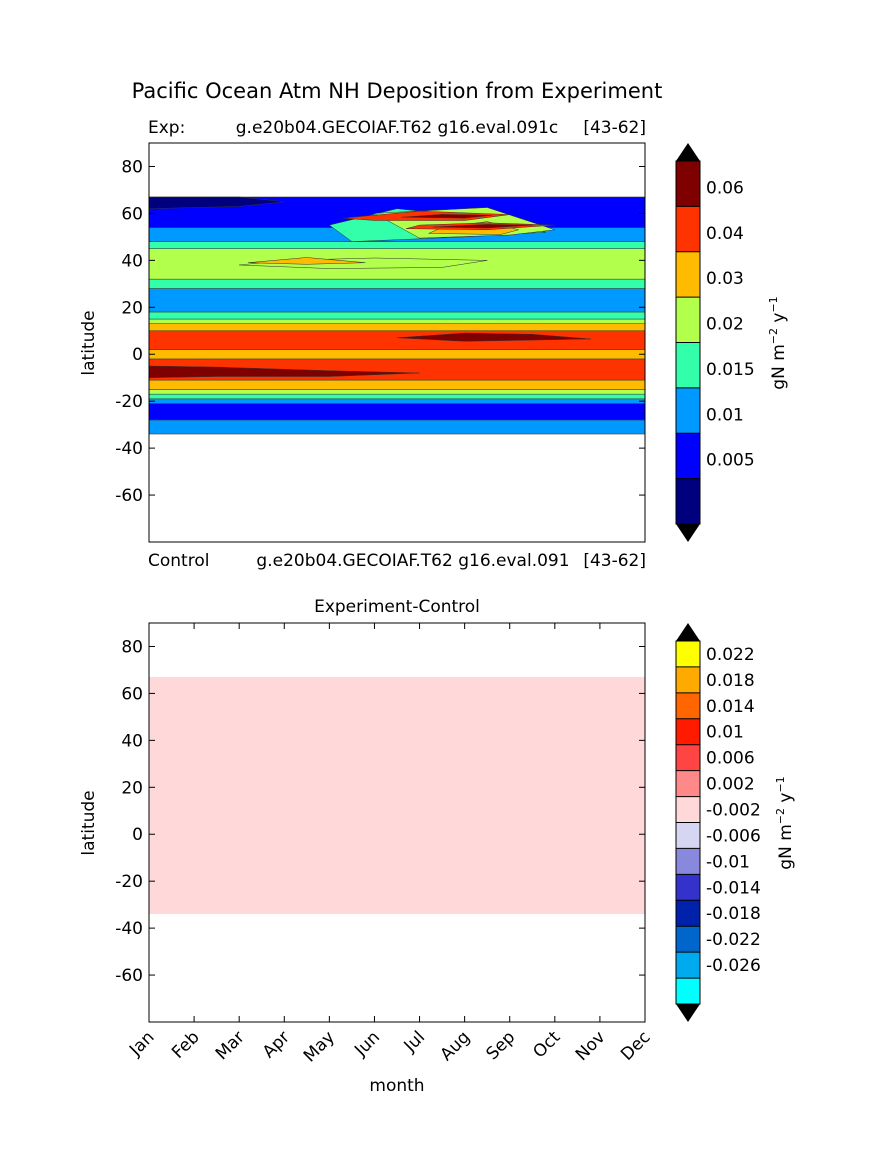  I want to click on bottom-title: Experiment-Control, so click(397, 607).